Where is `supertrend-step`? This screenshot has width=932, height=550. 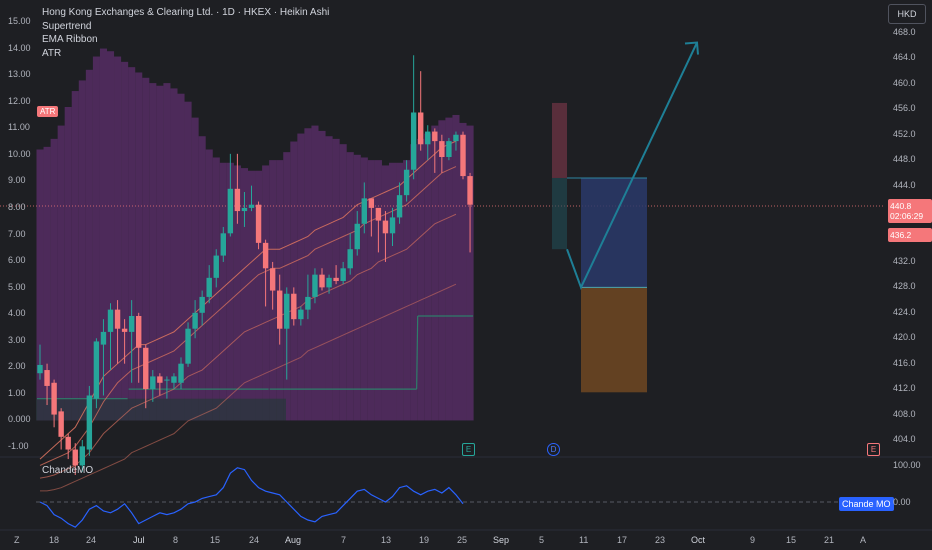
supertrend-step is located at coordinates (417, 352).